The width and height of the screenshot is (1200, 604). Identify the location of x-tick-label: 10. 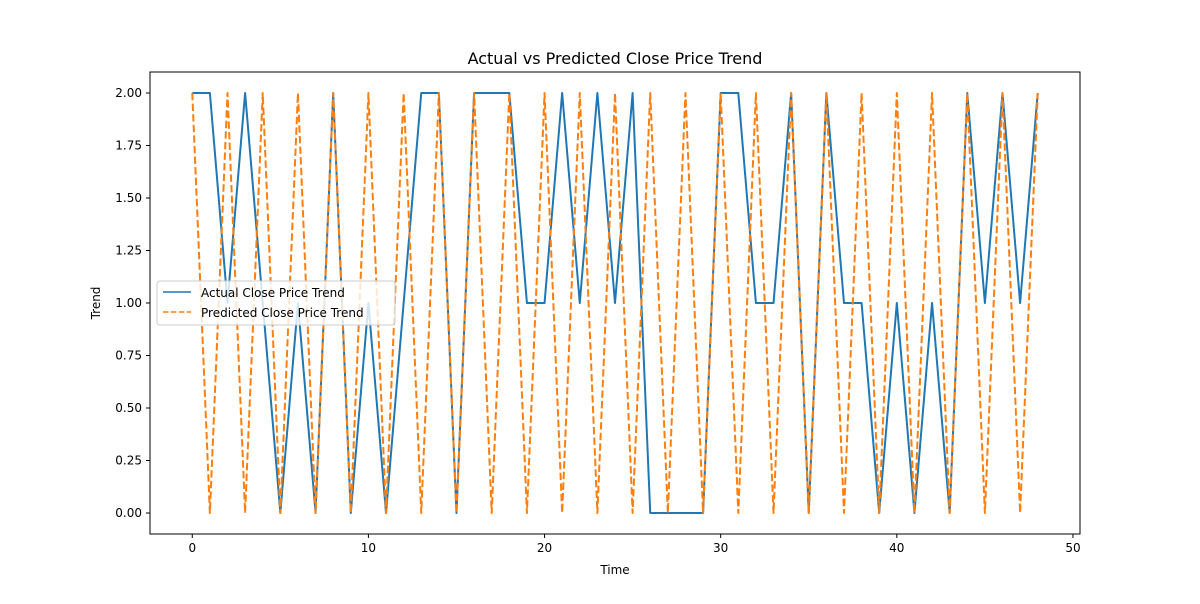
(368, 548).